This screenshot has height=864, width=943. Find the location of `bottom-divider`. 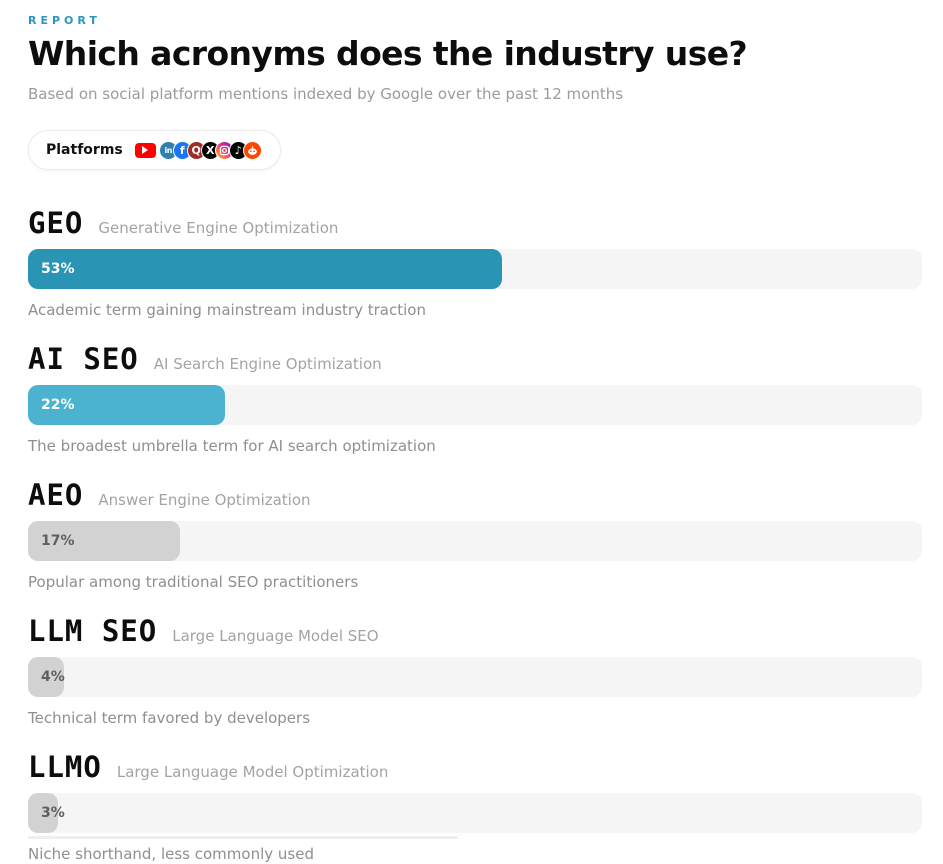

bottom-divider is located at coordinates (243, 837).